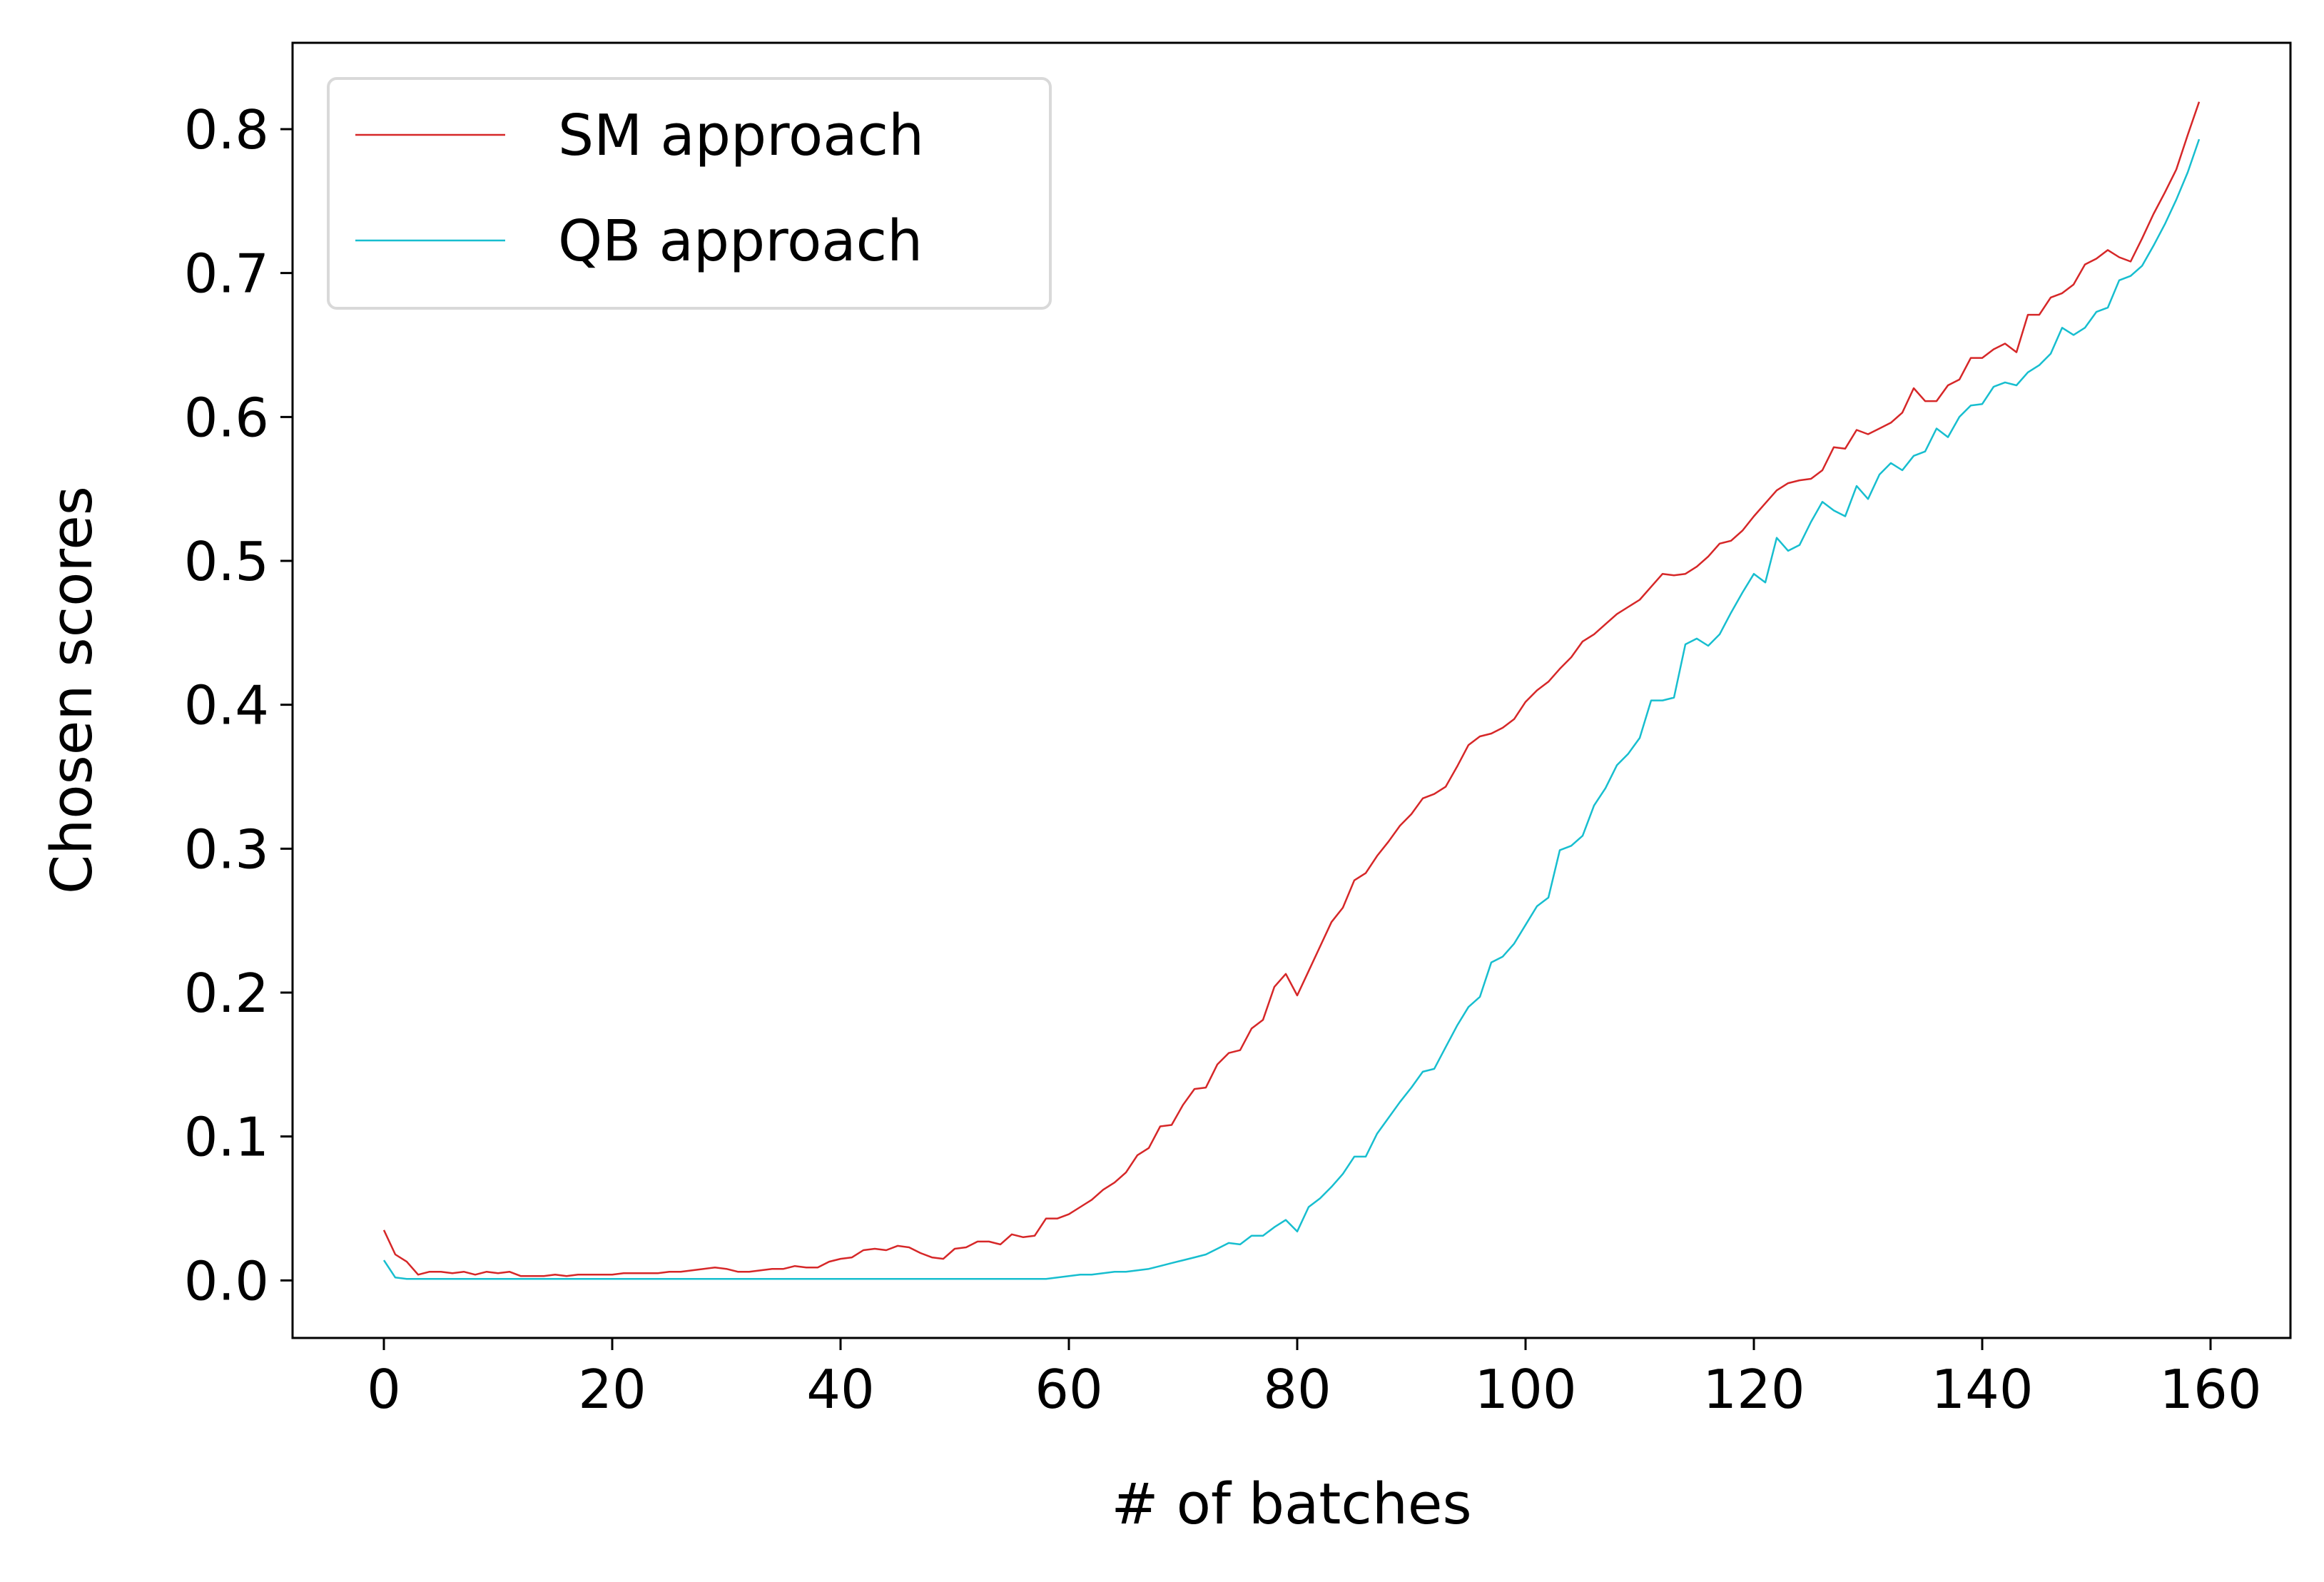 The height and width of the screenshot is (1582, 2324). What do you see at coordinates (226, 417) in the screenshot?
I see `y-tick-label: 0.6` at bounding box center [226, 417].